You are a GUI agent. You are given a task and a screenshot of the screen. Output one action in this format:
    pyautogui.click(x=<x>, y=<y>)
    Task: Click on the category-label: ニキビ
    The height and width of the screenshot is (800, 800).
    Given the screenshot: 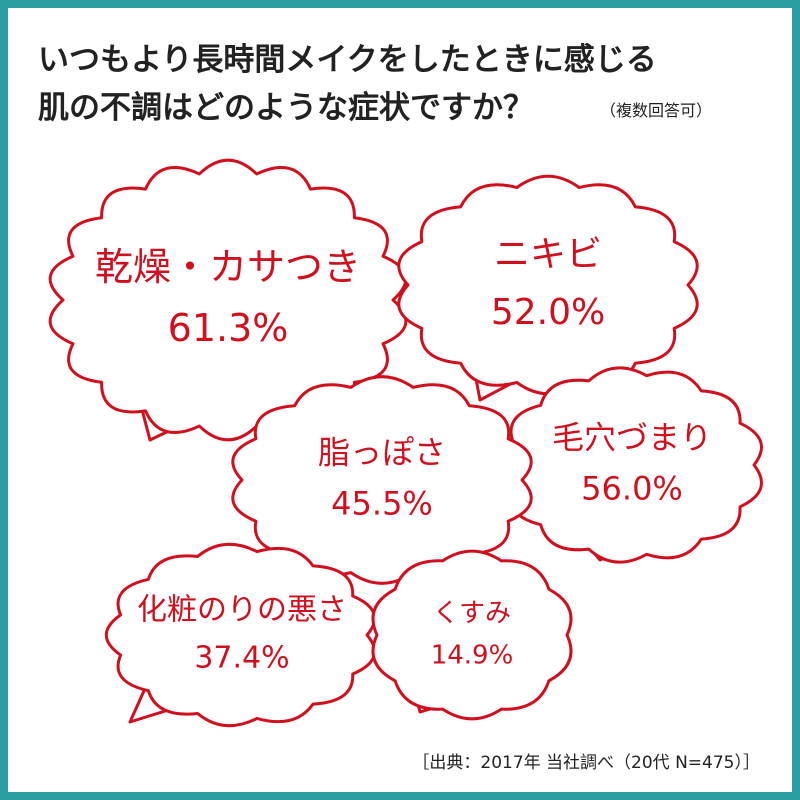 What is the action you would take?
    pyautogui.click(x=548, y=254)
    